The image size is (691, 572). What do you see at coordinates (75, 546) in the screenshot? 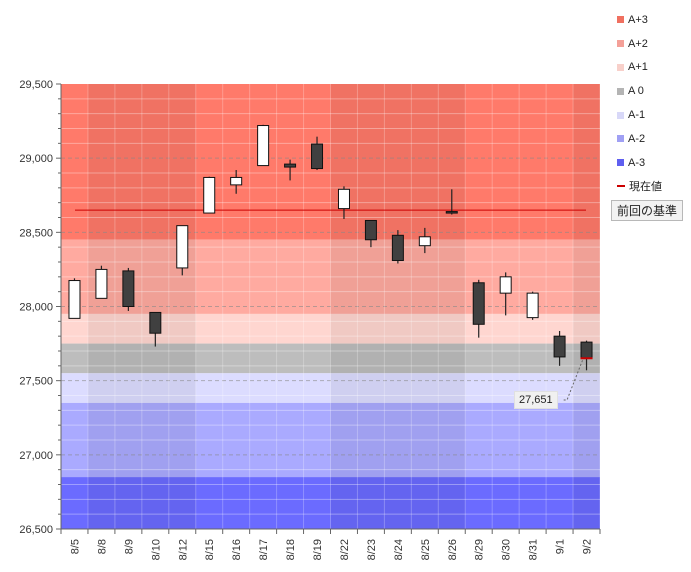
I see `x-tick-label: 8/5` at bounding box center [75, 546].